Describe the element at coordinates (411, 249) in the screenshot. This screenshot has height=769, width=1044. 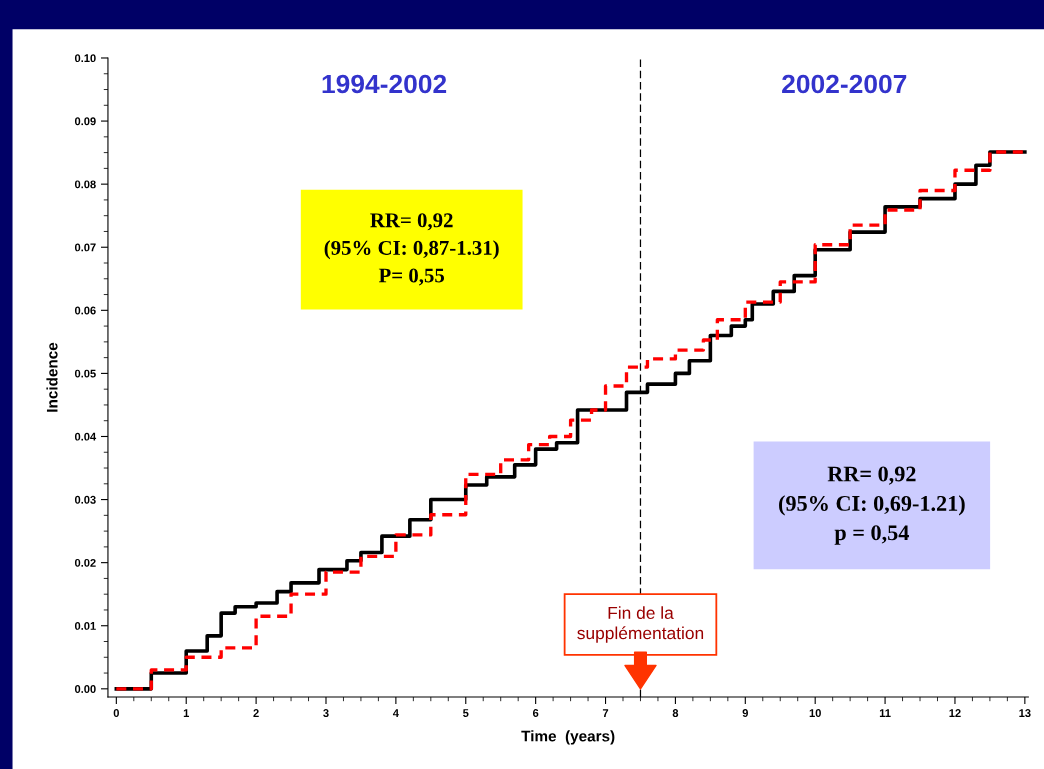
I see `annotation: RR= 0,92 (95% CI: 0,87-1.31) P= 0,55` at that location.